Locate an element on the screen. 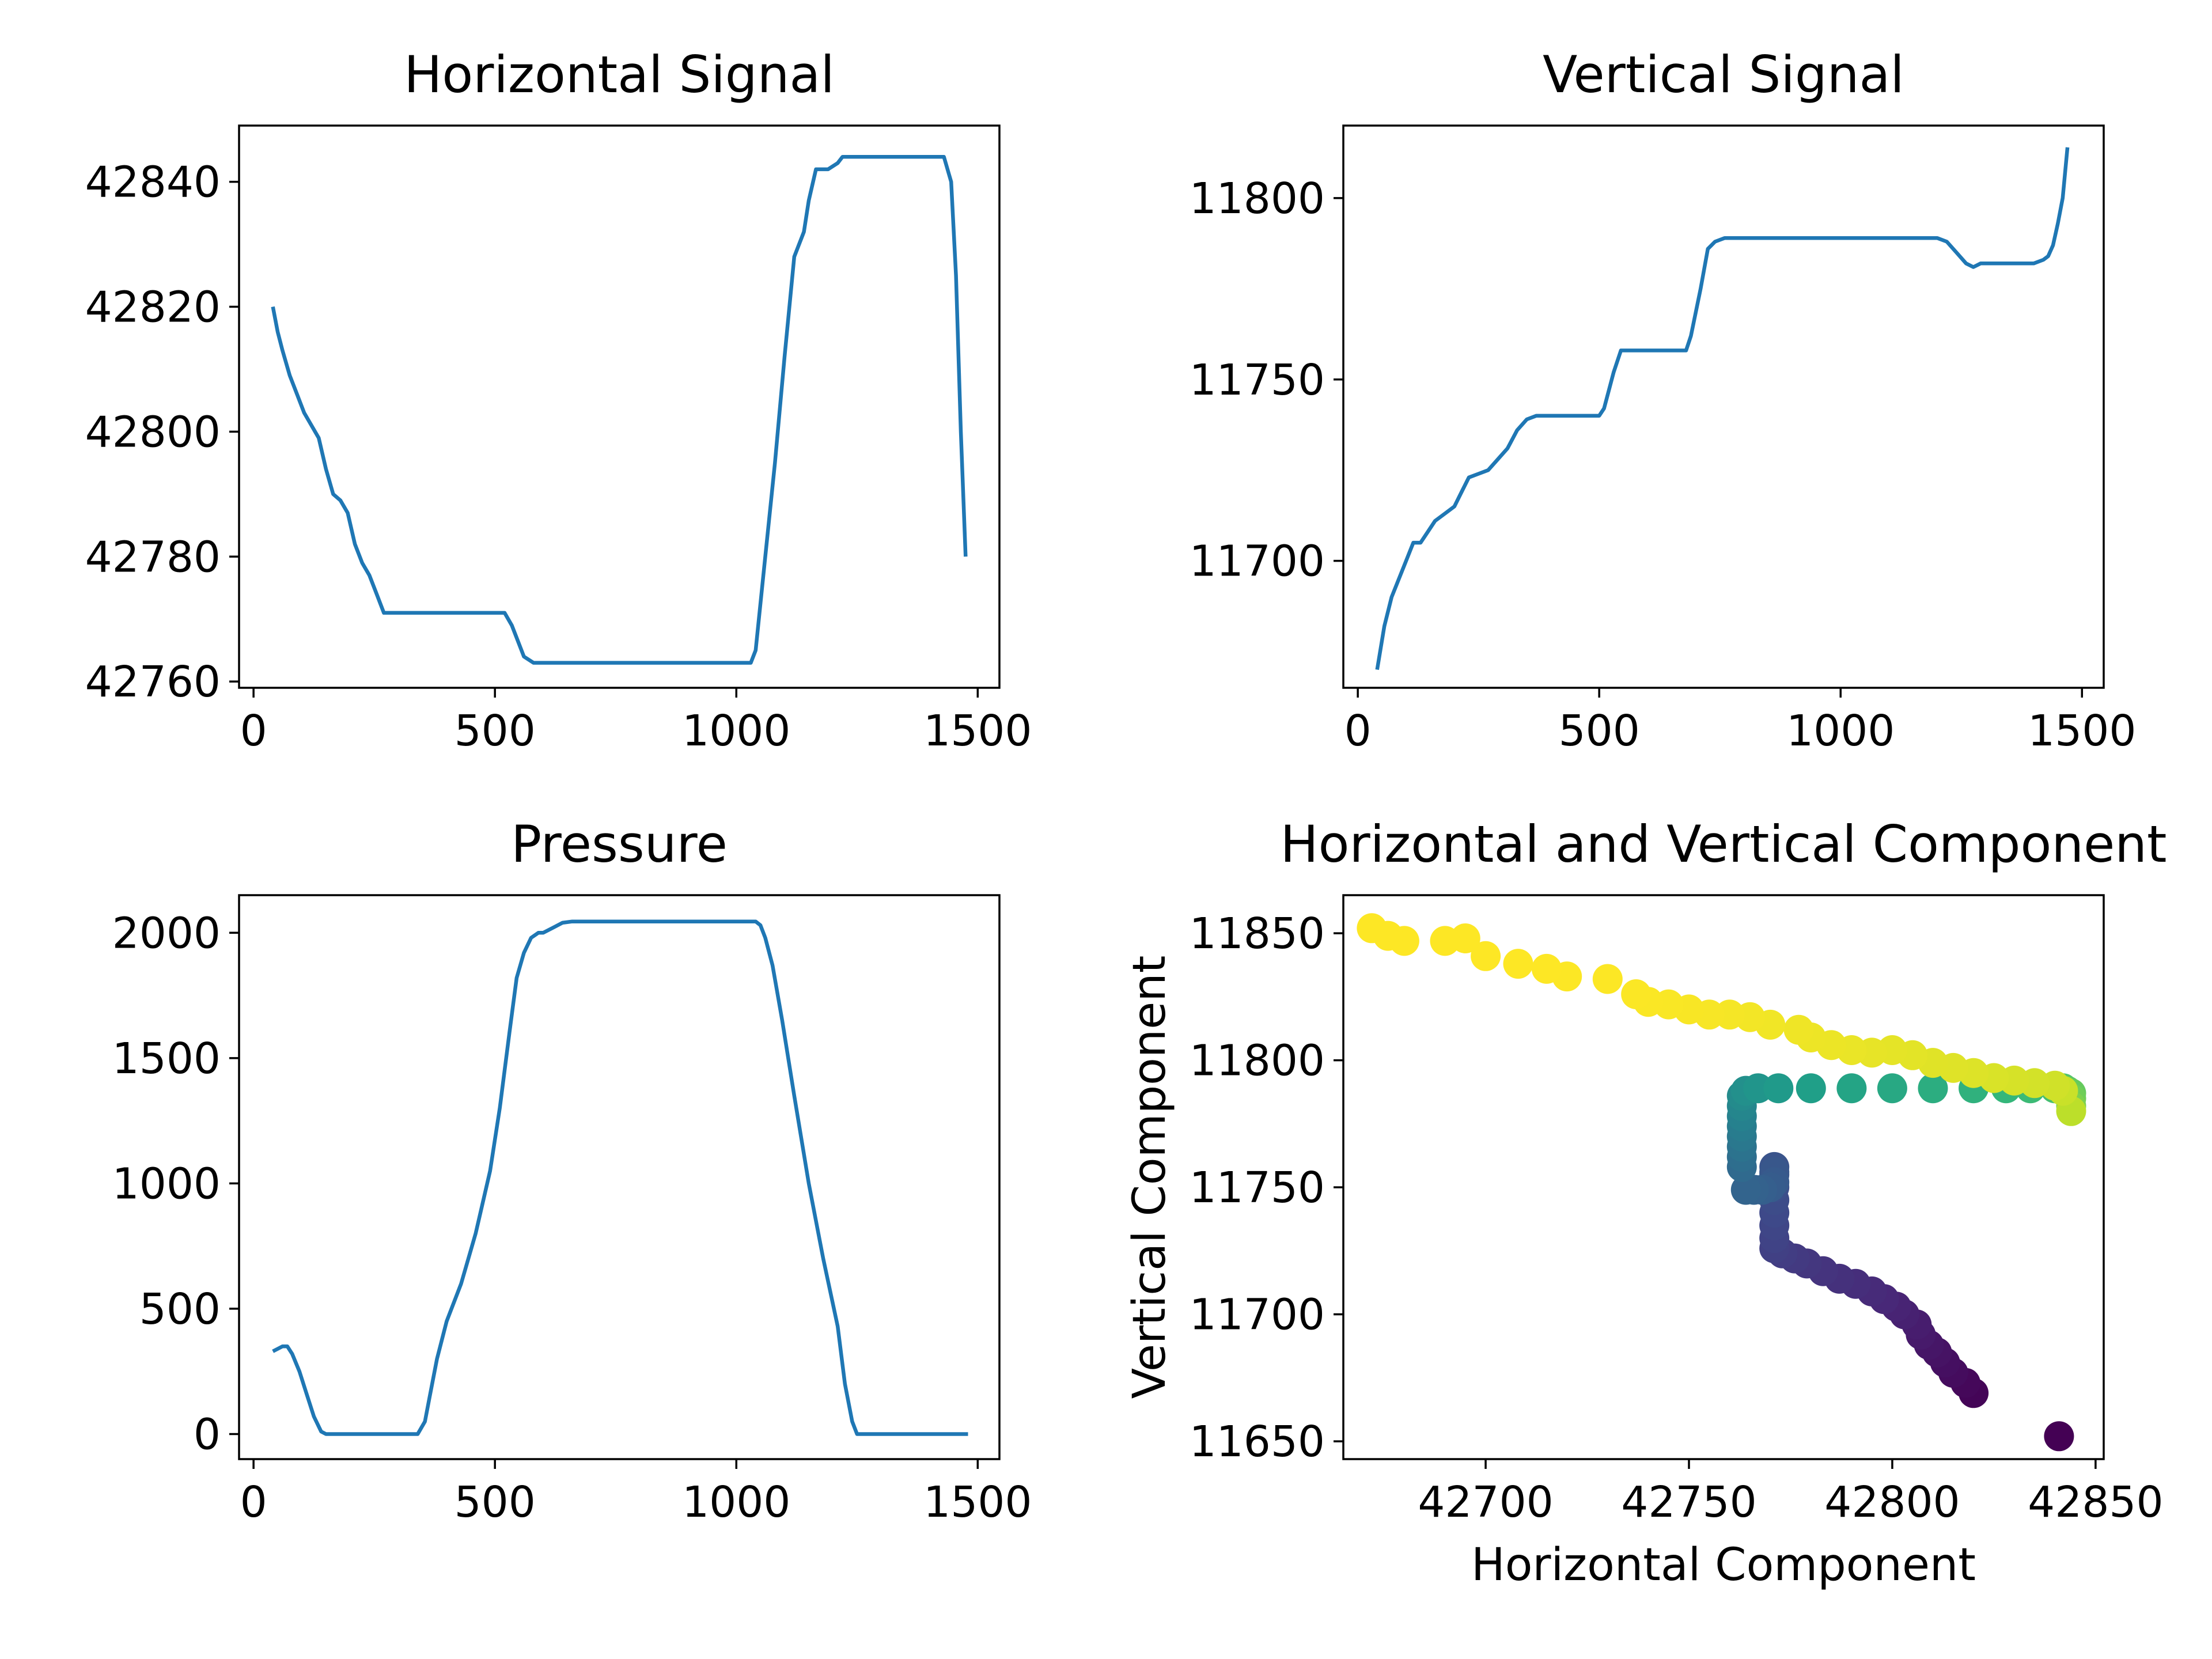 The height and width of the screenshot is (1659, 2212). chart-4-marks is located at coordinates (1721, 1182).